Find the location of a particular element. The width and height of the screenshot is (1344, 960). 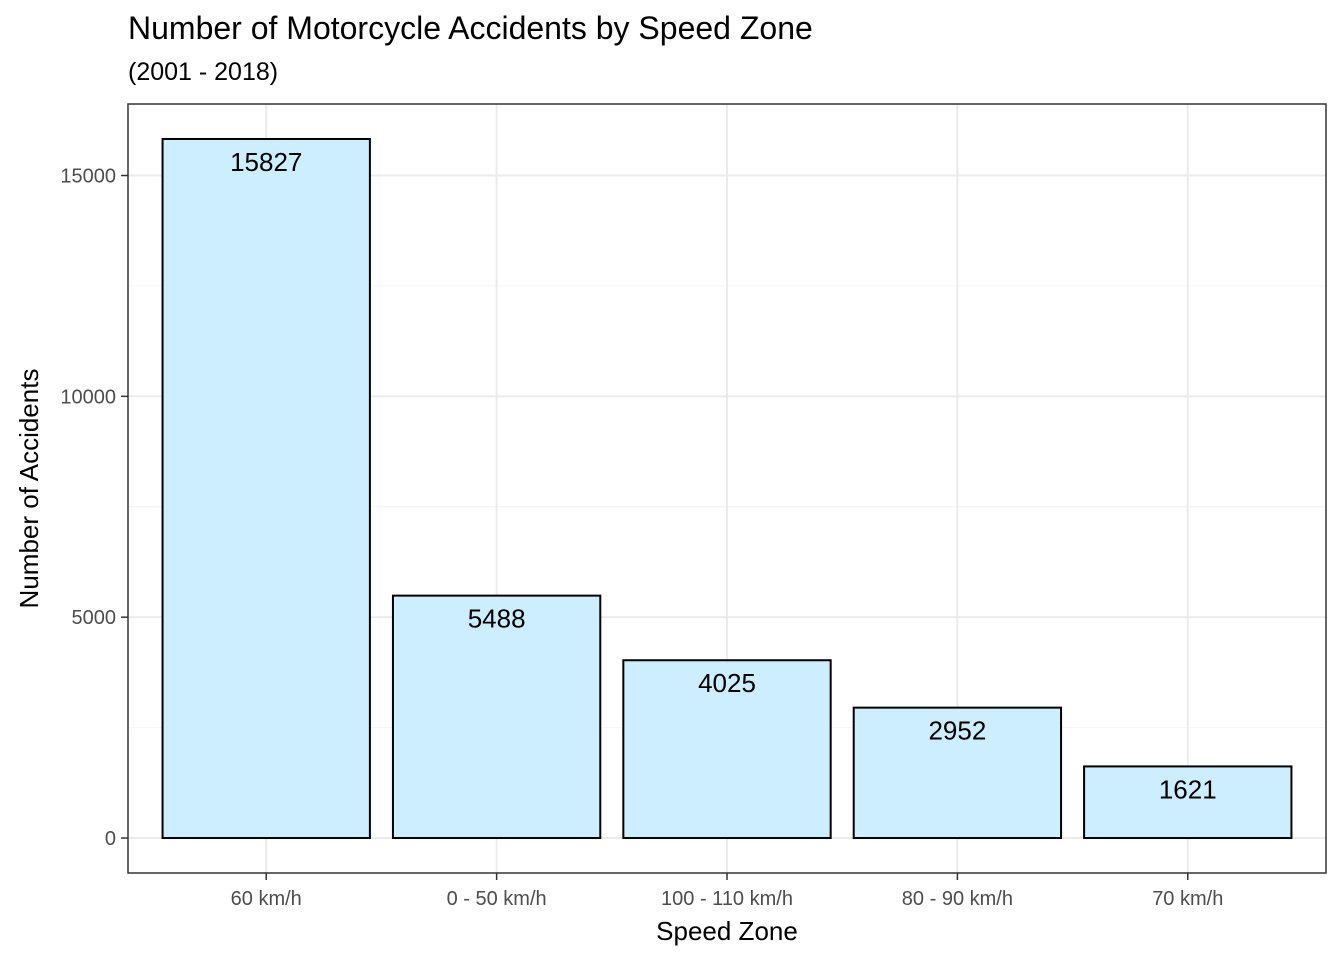

bar-value-label: 1621 is located at coordinates (1188, 789).